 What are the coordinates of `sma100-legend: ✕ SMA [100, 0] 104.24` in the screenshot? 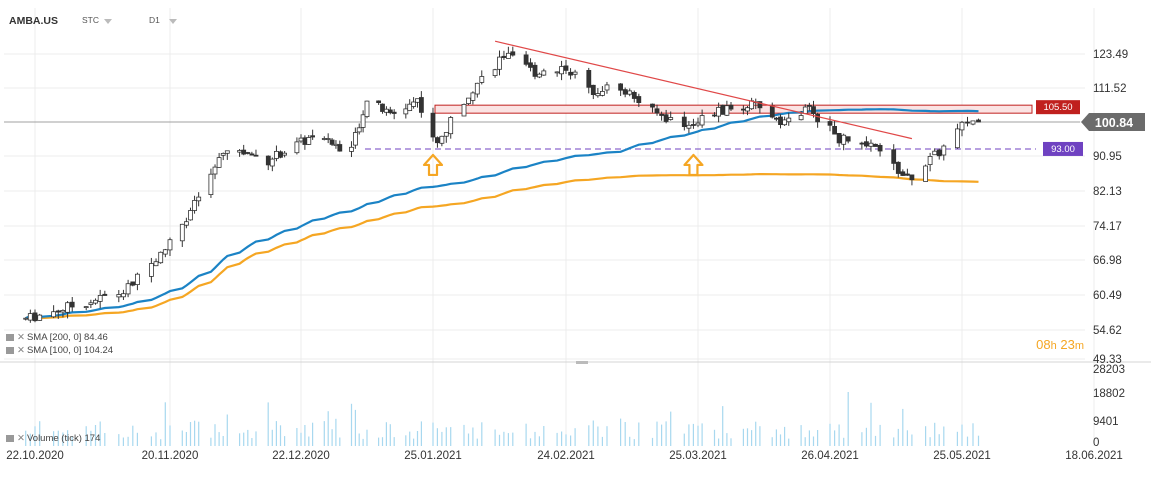 It's located at (59, 351).